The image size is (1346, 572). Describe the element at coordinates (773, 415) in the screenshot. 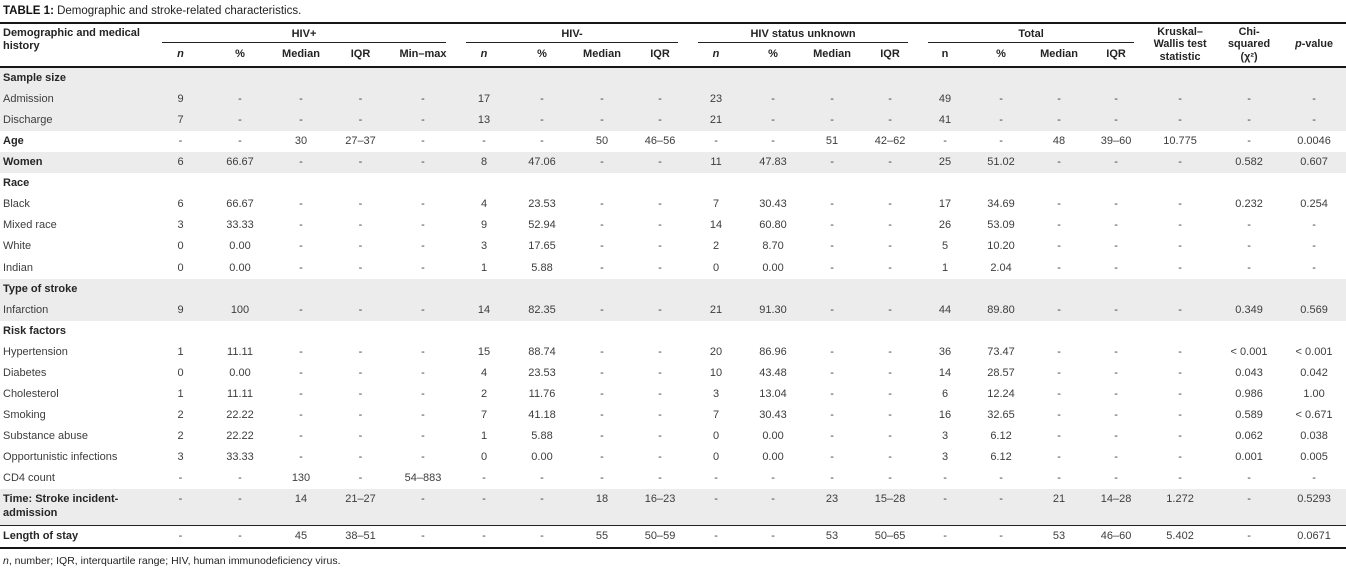

I see `table-cell: 30.43` at that location.